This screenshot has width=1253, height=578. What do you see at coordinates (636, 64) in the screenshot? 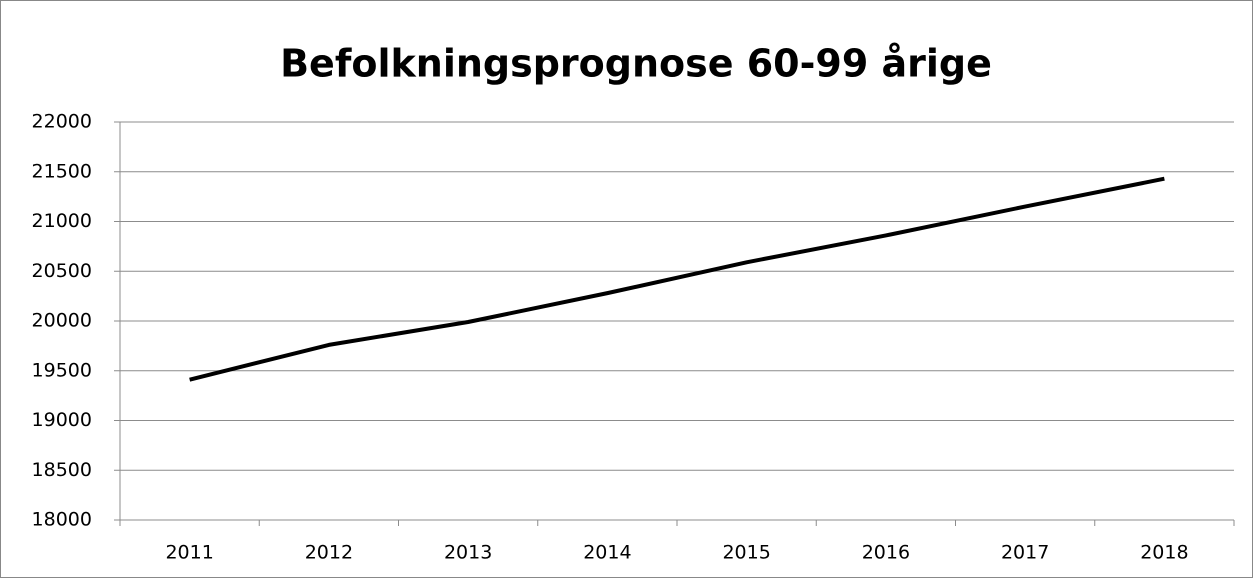
I see `chart-title: Befolkningsprognose 60-99 årige` at bounding box center [636, 64].